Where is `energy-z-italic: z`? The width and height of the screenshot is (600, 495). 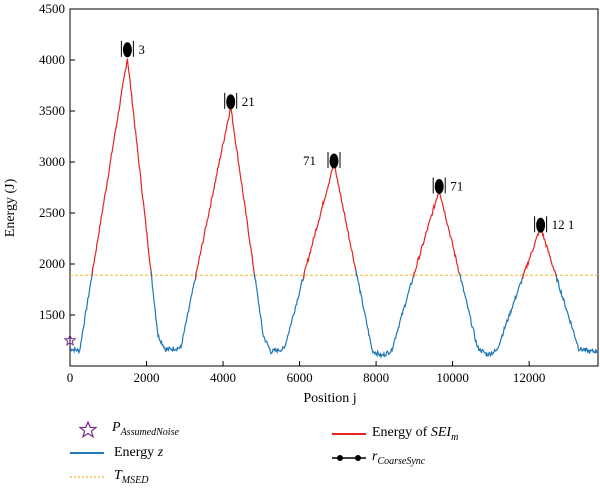
energy-z-italic: z is located at coordinates (160, 452).